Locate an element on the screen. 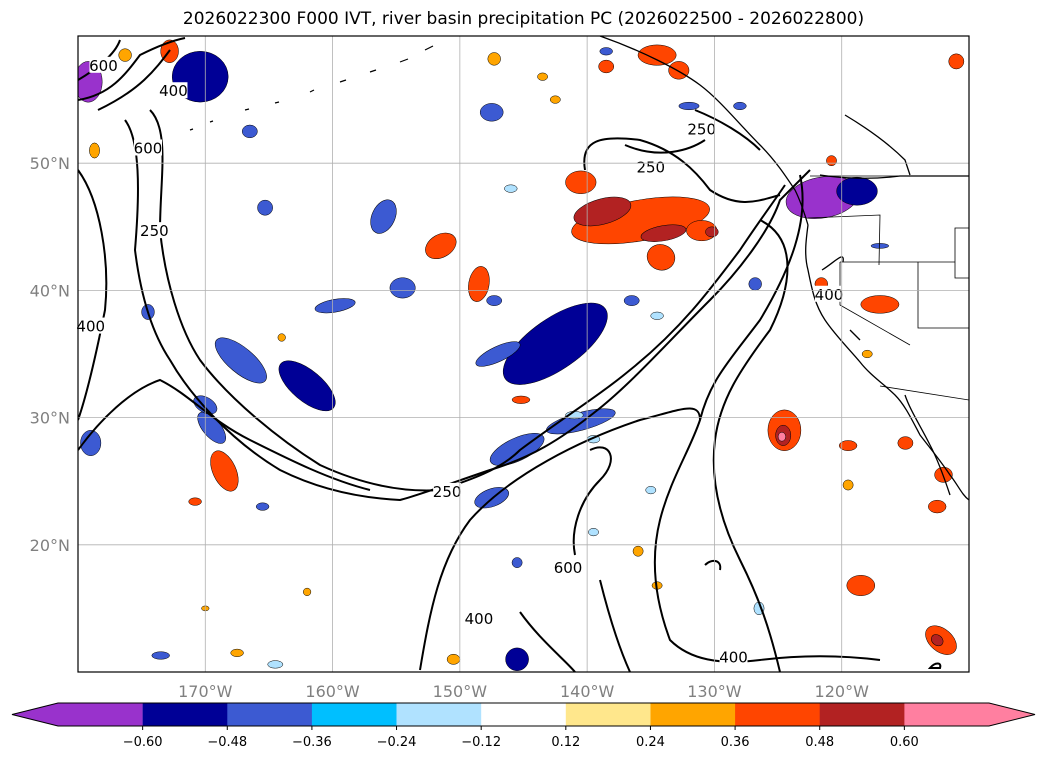 The image size is (1047, 765). longitude-label: 120°W is located at coordinates (842, 691).